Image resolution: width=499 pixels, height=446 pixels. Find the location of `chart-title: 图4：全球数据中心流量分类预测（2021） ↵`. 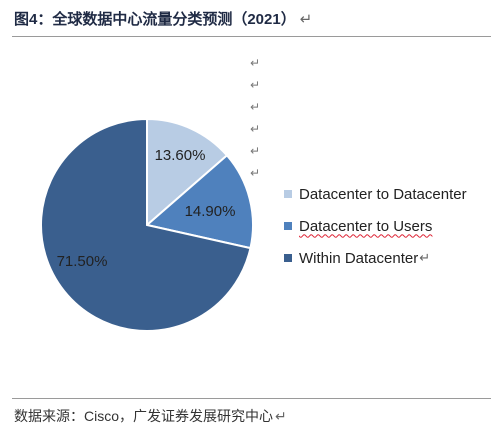

chart-title: 图4：全球数据中心流量分类预测（2021） ↵ is located at coordinates (163, 18).